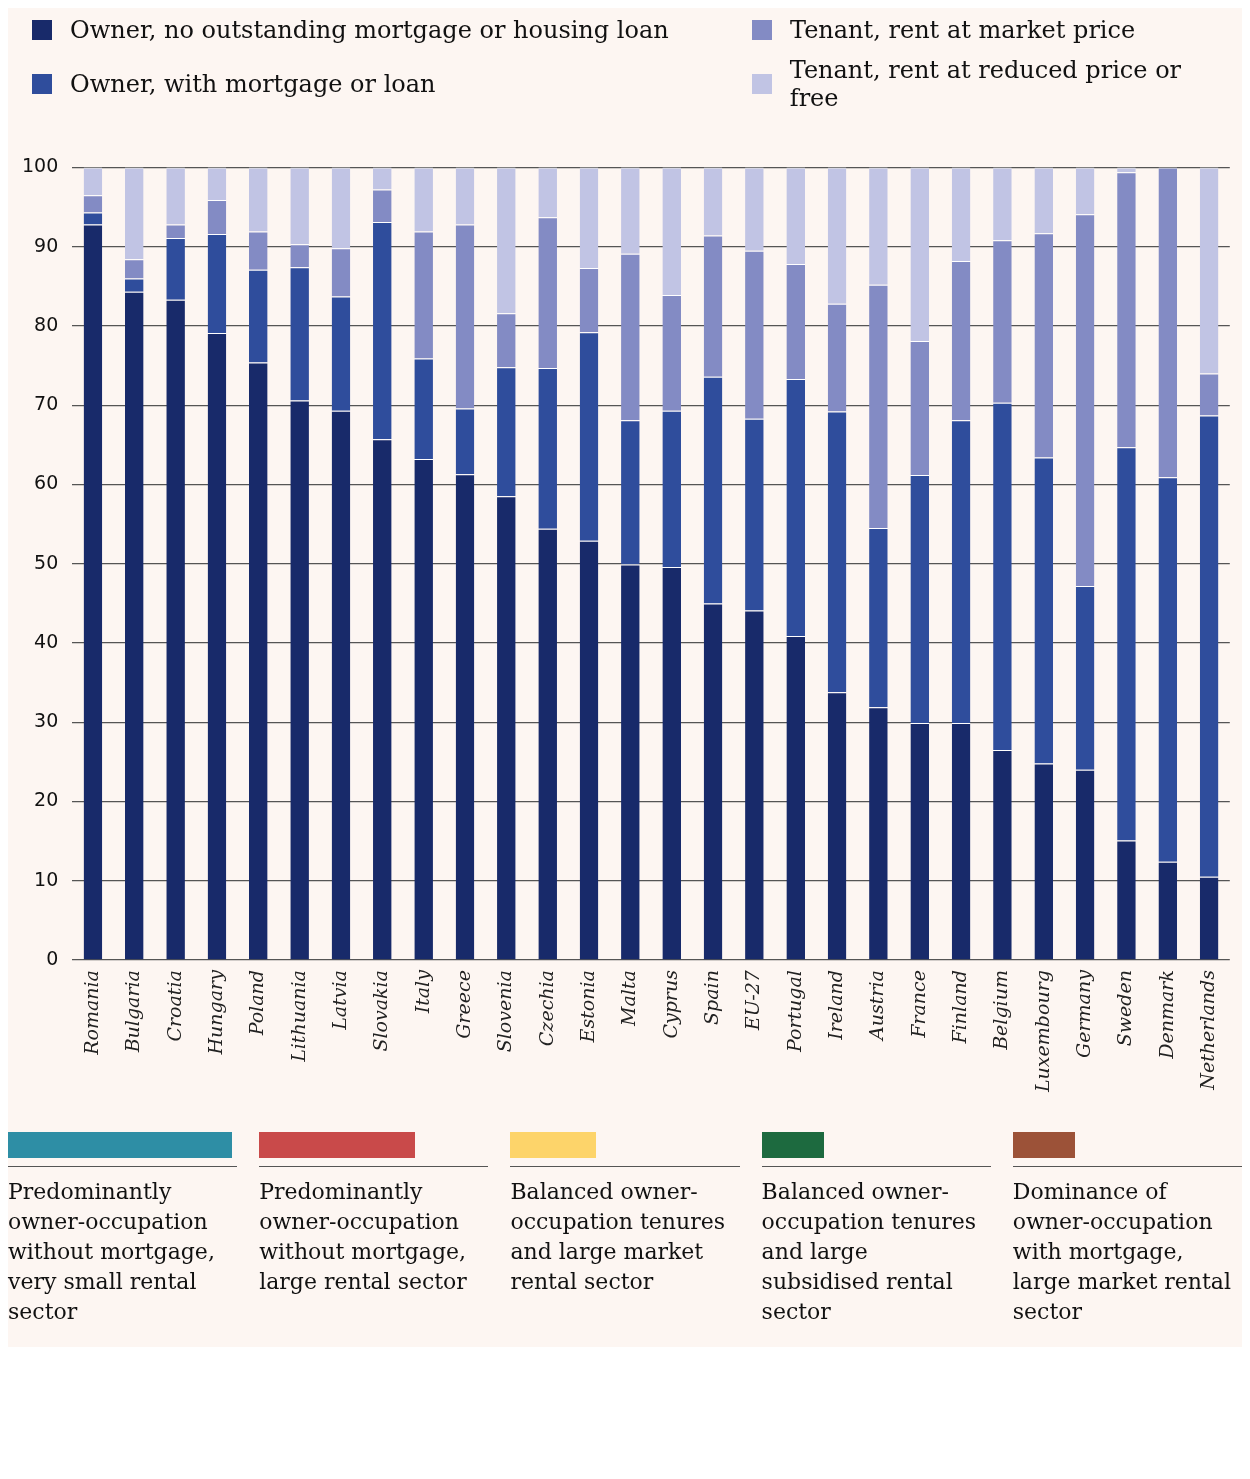 Image resolution: width=1250 pixels, height=1479 pixels. What do you see at coordinates (123, 1246) in the screenshot?
I see `text: Predominantly owner-occupation without mortgage, very small rental sector` at bounding box center [123, 1246].